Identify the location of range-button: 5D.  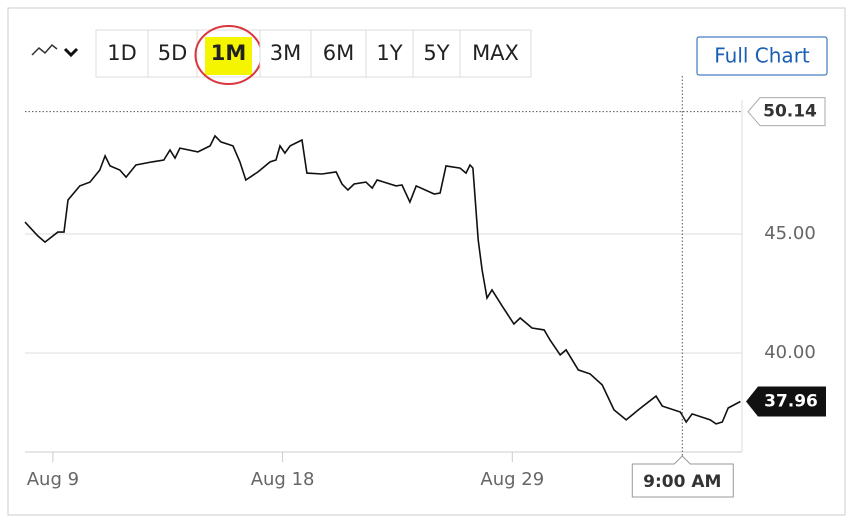
(172, 53).